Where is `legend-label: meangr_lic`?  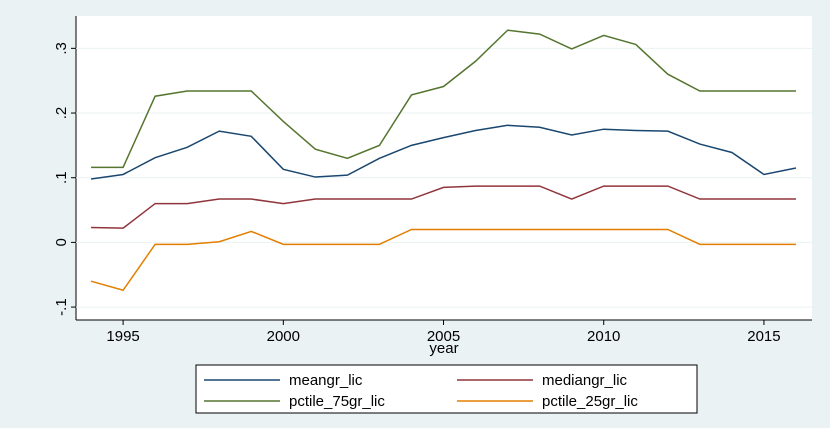 legend-label: meangr_lic is located at coordinates (326, 380).